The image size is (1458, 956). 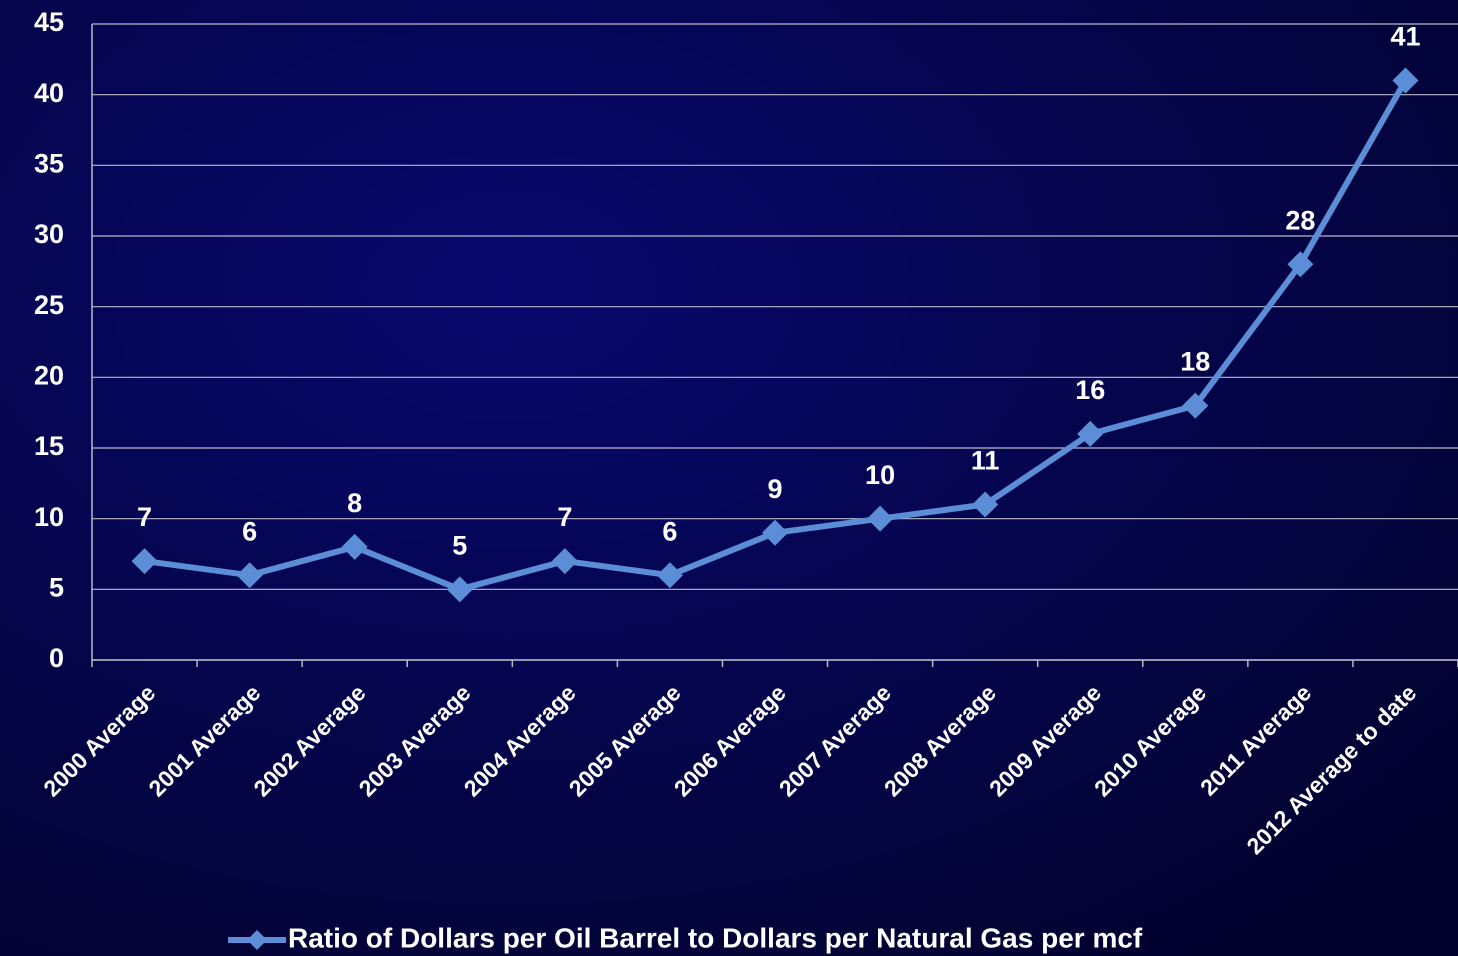 I want to click on data-label: 28, so click(x=1300, y=220).